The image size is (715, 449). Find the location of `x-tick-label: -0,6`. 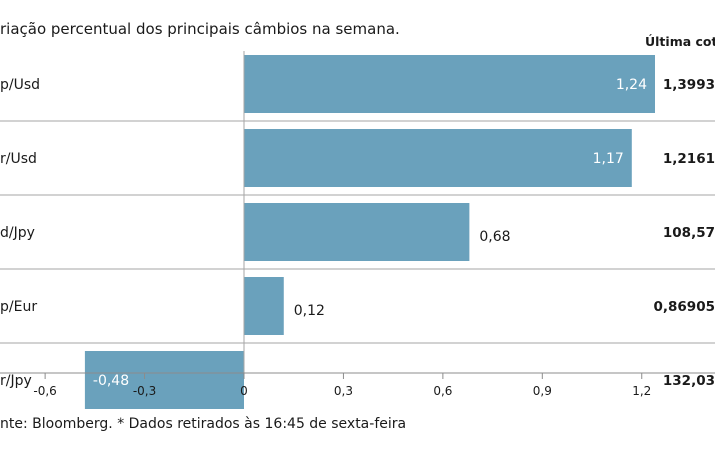

x-tick-label: -0,6 is located at coordinates (44, 391).